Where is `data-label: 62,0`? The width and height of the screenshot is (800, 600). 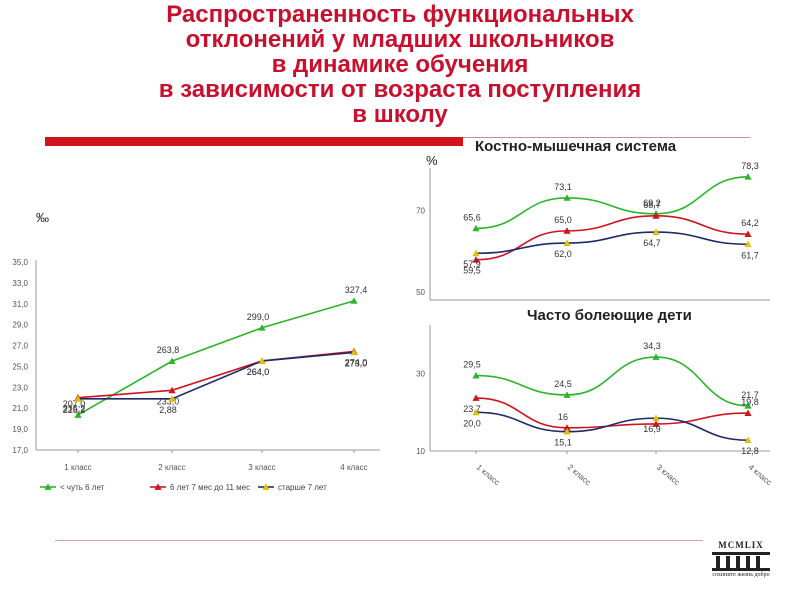 data-label: 62,0 is located at coordinates (563, 254).